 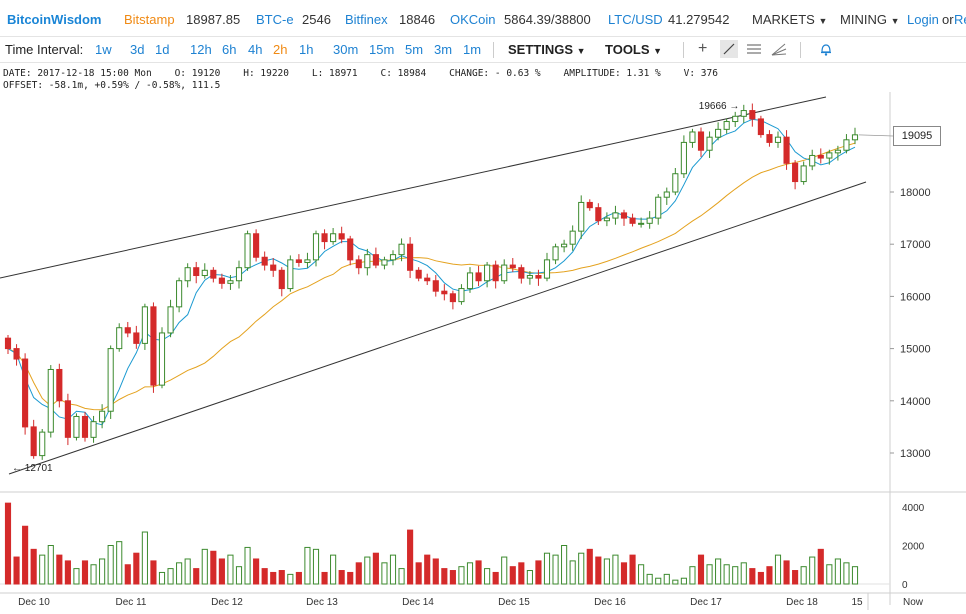 I want to click on logo: BitcoinWisdom, so click(x=54, y=19).